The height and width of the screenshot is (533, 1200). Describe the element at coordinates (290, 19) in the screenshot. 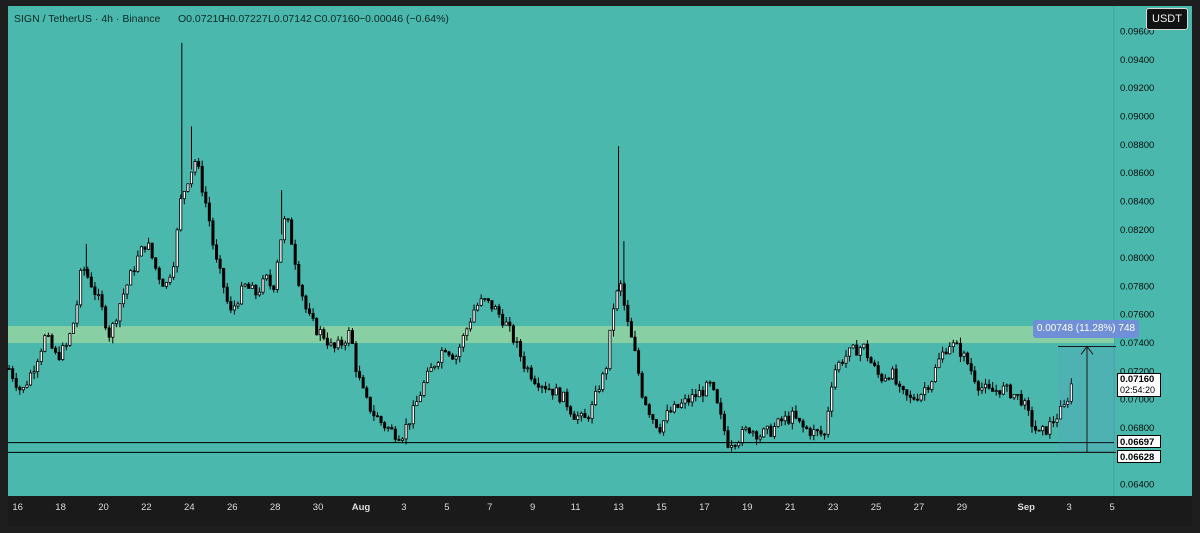

I see `ohlc-low: L0.07142` at that location.